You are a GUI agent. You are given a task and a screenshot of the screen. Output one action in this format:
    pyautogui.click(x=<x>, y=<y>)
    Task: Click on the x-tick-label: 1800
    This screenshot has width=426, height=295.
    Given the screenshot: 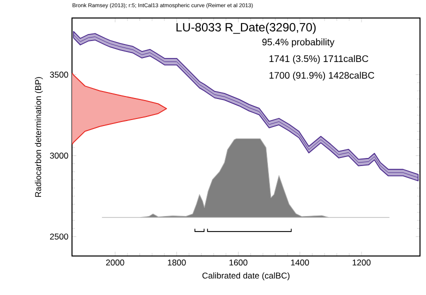 What is the action you would take?
    pyautogui.click(x=177, y=263)
    